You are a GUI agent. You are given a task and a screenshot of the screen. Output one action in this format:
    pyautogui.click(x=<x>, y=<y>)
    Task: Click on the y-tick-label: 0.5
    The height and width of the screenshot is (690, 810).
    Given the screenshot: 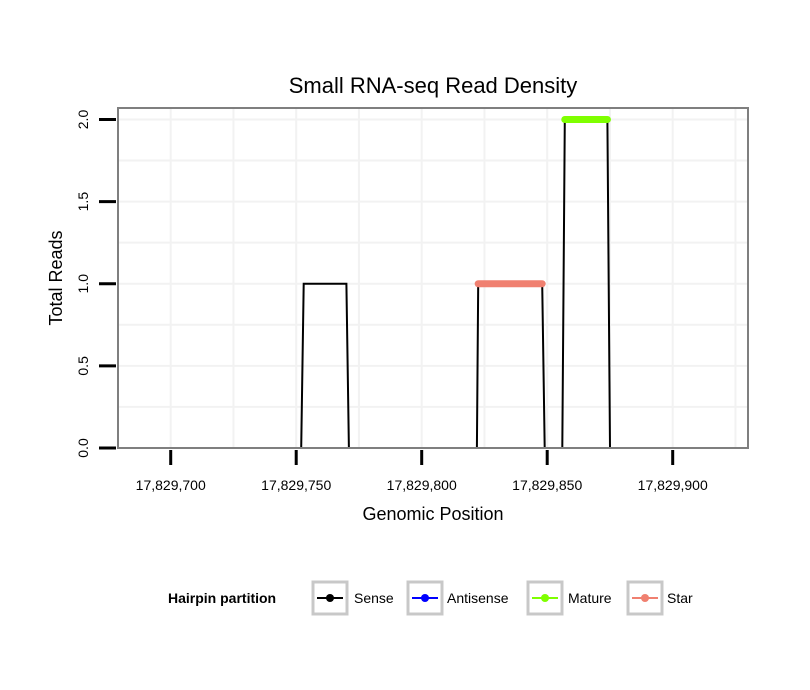 What is the action you would take?
    pyautogui.click(x=83, y=366)
    